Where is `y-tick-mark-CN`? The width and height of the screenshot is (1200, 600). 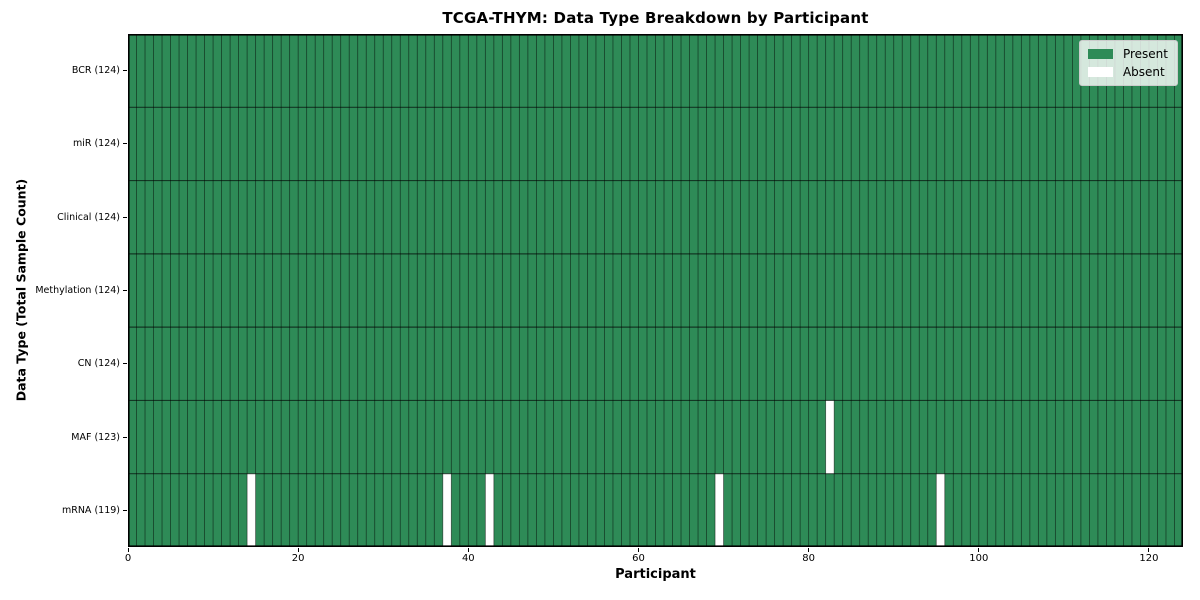
y-tick-mark-CN is located at coordinates (125, 364).